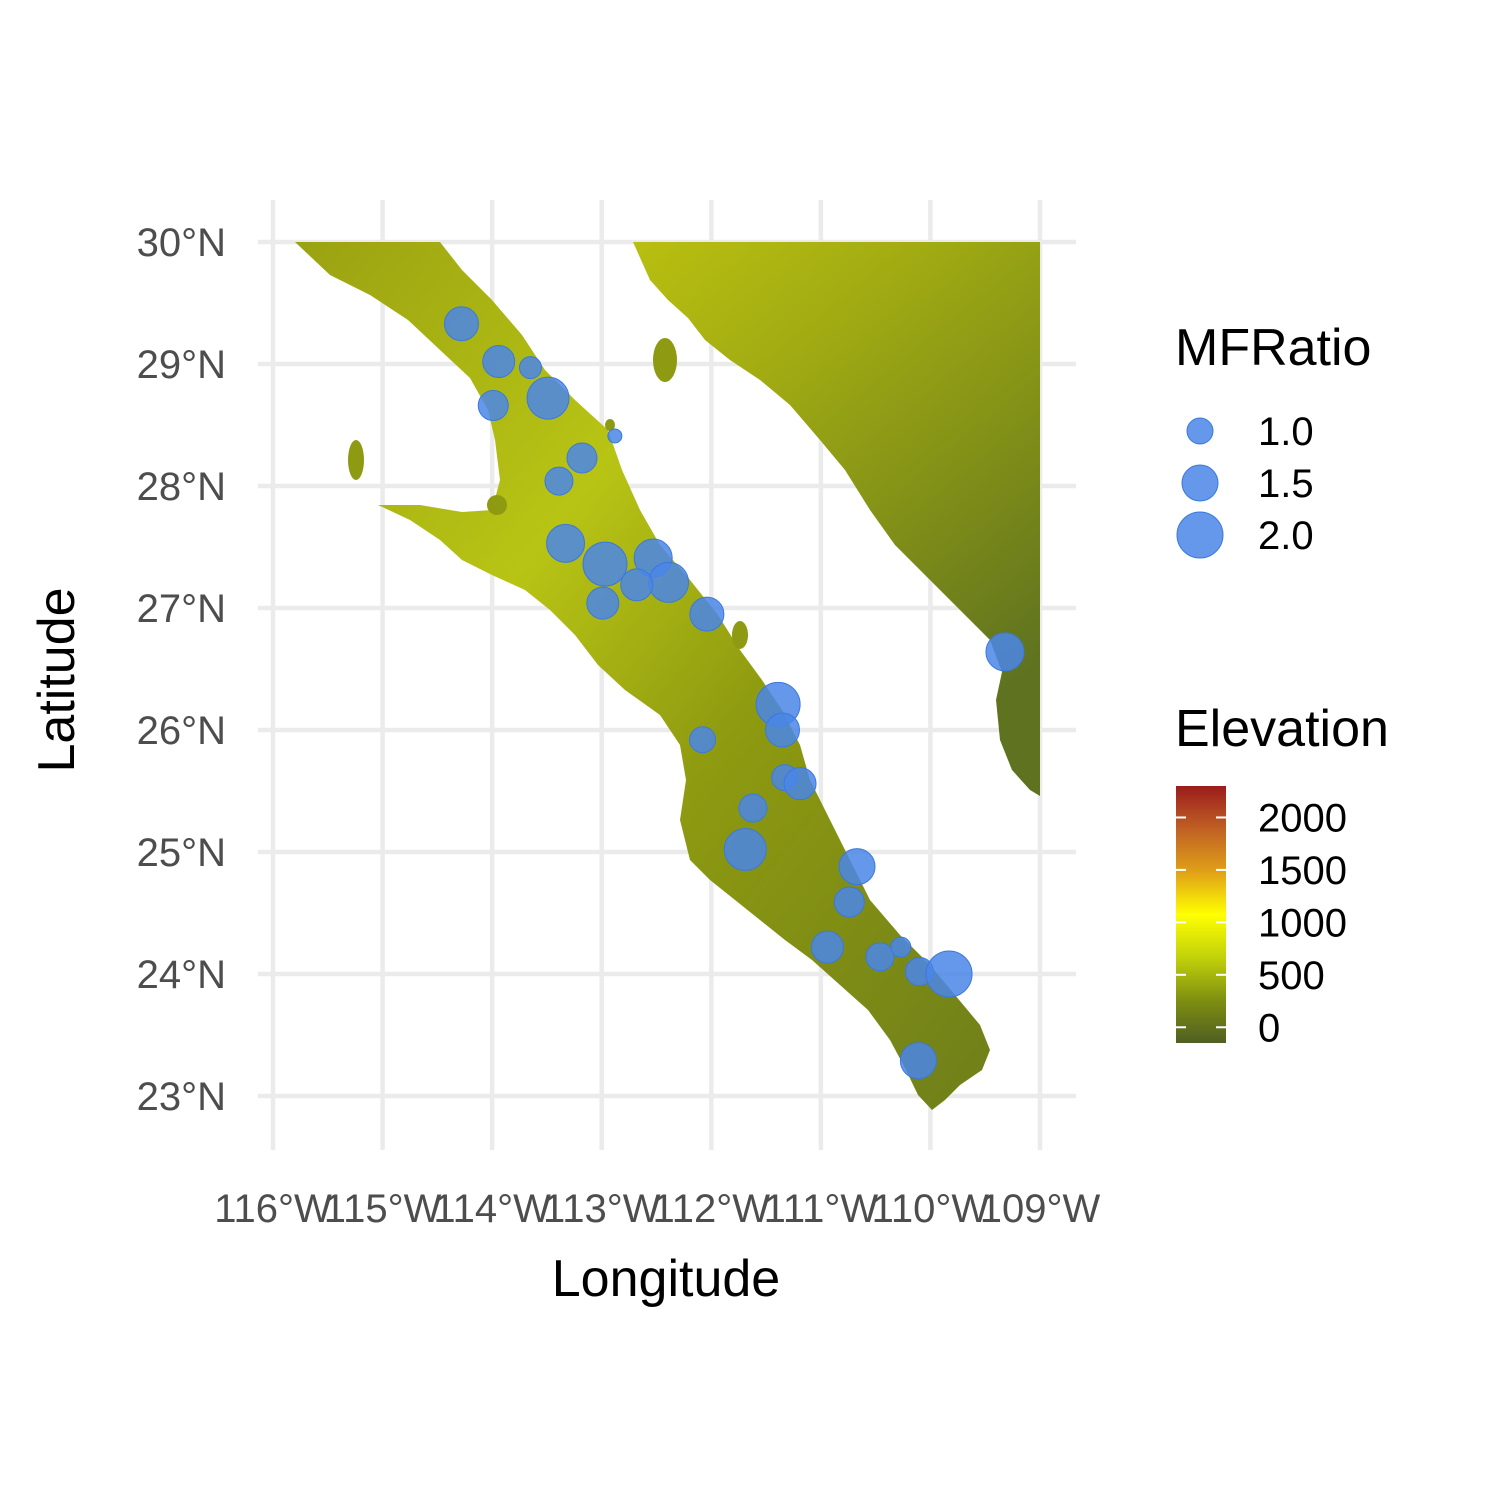 The height and width of the screenshot is (1512, 1512). Describe the element at coordinates (1201, 914) in the screenshot. I see `elevation-colorbar` at that location.